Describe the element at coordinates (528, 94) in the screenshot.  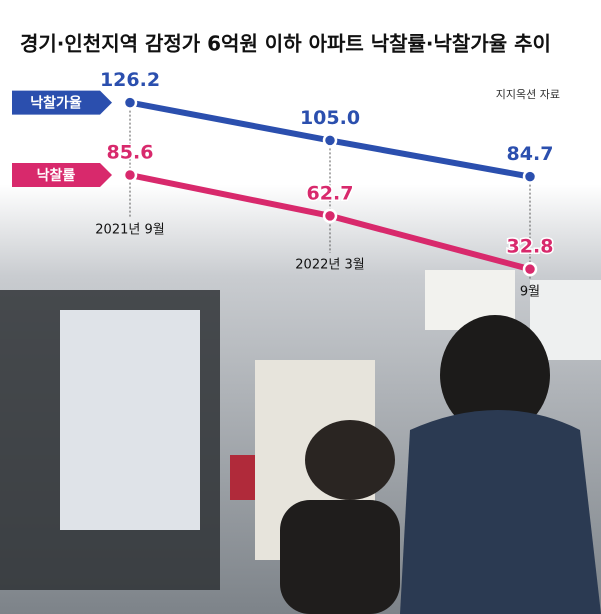
I see `source: 지지옥션 자료` at that location.